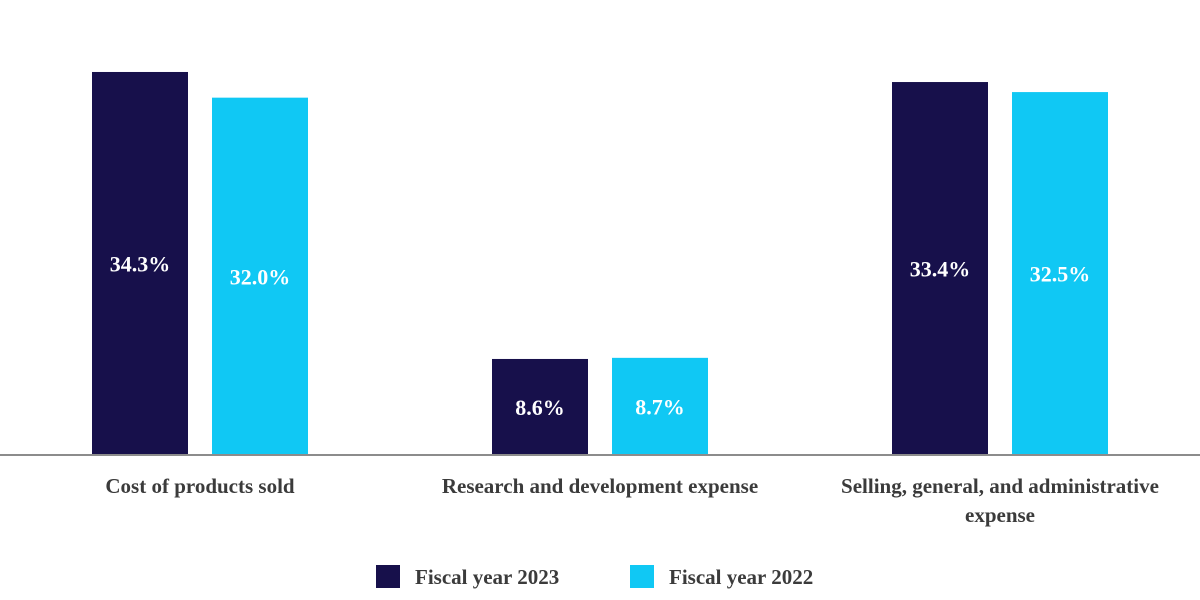  I want to click on data-label: 8.7%, so click(660, 406).